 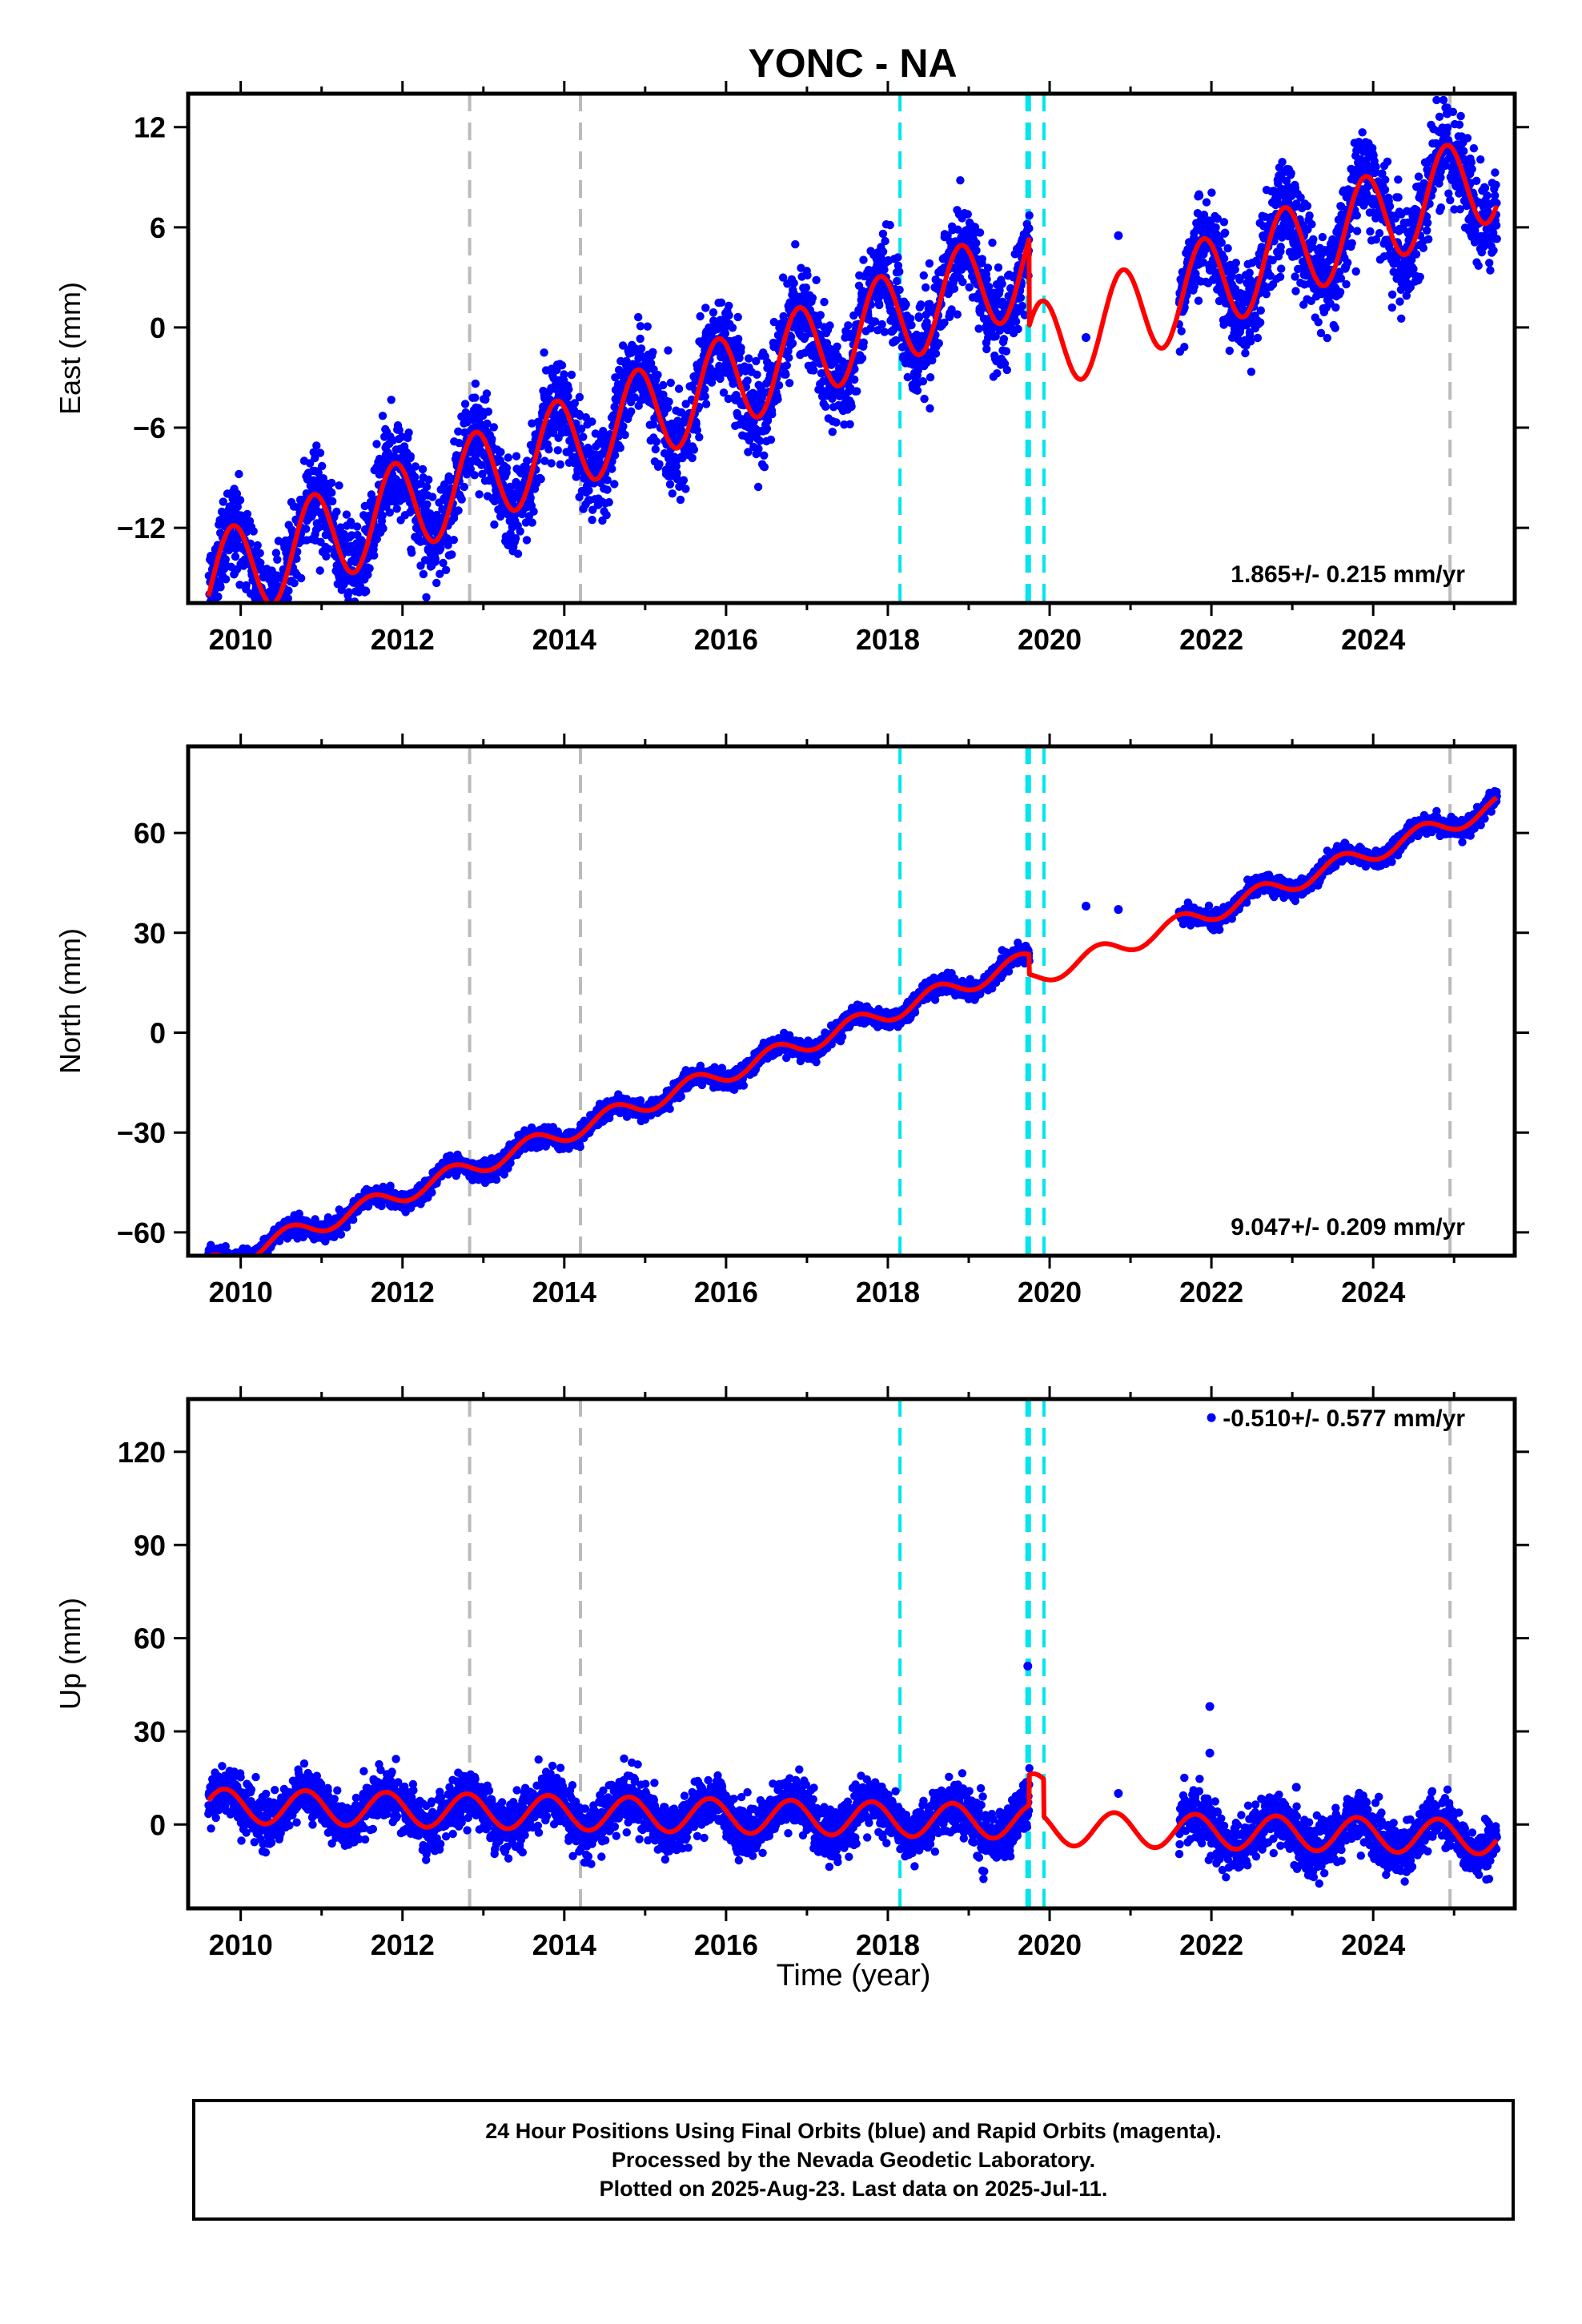 What do you see at coordinates (150, 128) in the screenshot?
I see `y-tick-label: 12` at bounding box center [150, 128].